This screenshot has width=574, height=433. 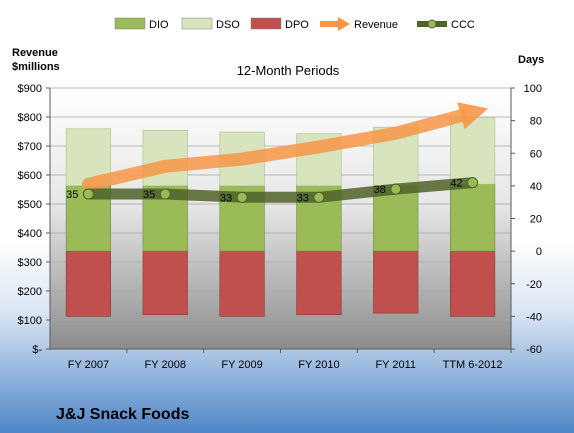 What do you see at coordinates (266, 23) in the screenshot?
I see `legend-swatch-dpo` at bounding box center [266, 23].